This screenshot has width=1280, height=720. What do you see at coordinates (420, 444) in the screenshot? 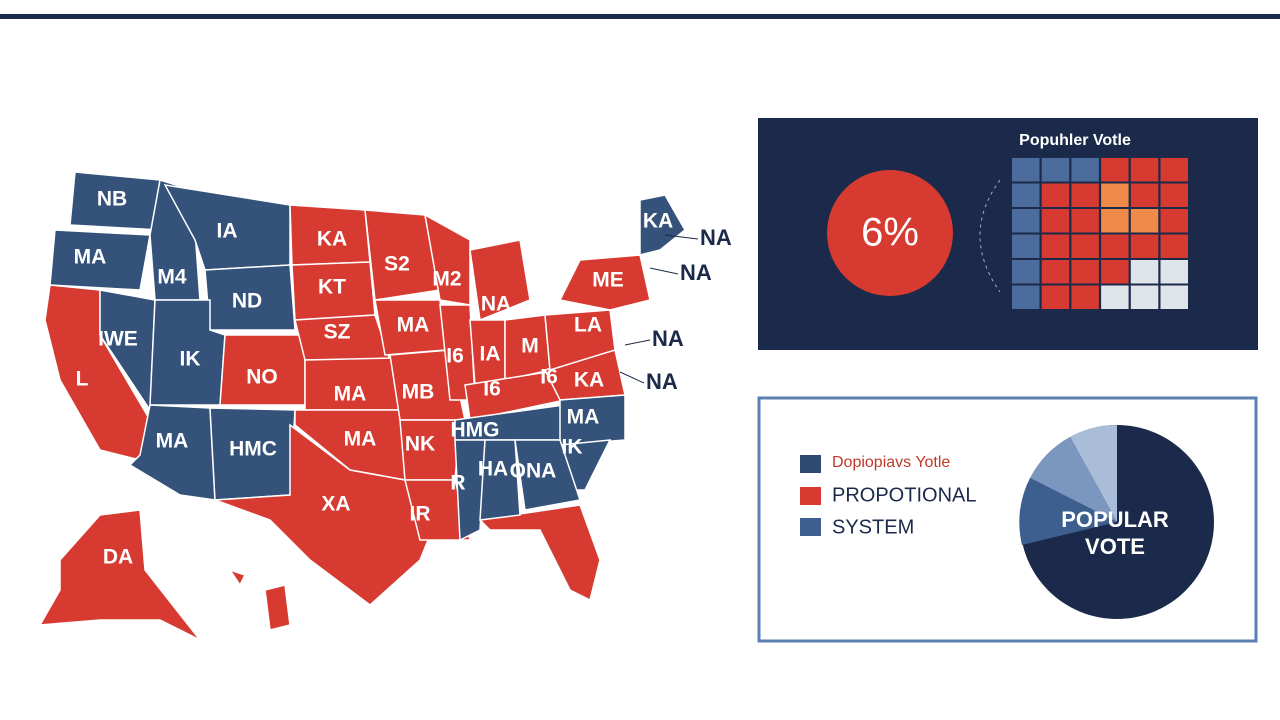
I see `state-label: NK` at bounding box center [420, 444].